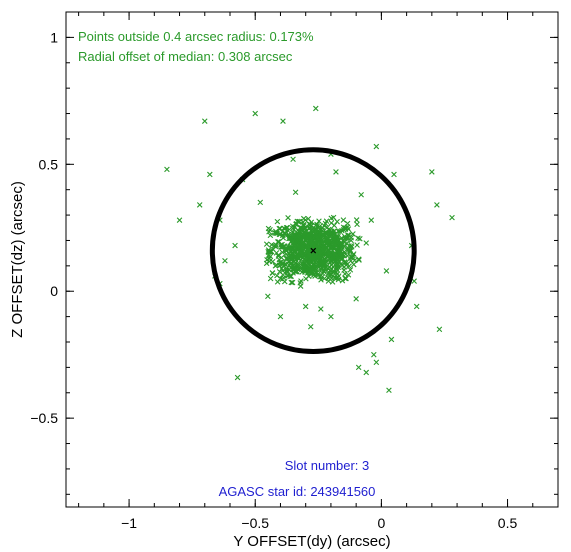 This screenshot has width=571, height=552. What do you see at coordinates (297, 491) in the screenshot?
I see `agasc-id-annotation: AGASC star id: 243941560` at bounding box center [297, 491].